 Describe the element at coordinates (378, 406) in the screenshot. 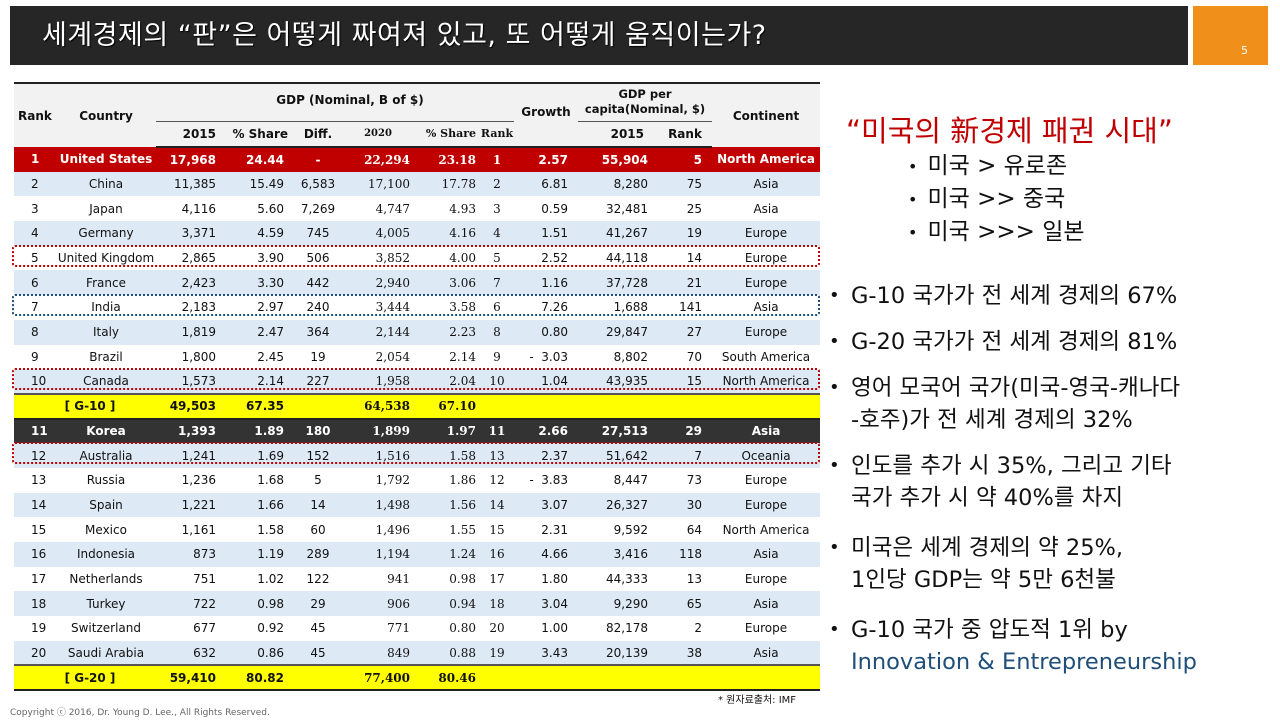

I see `cell-gdp2020: 64,538` at that location.